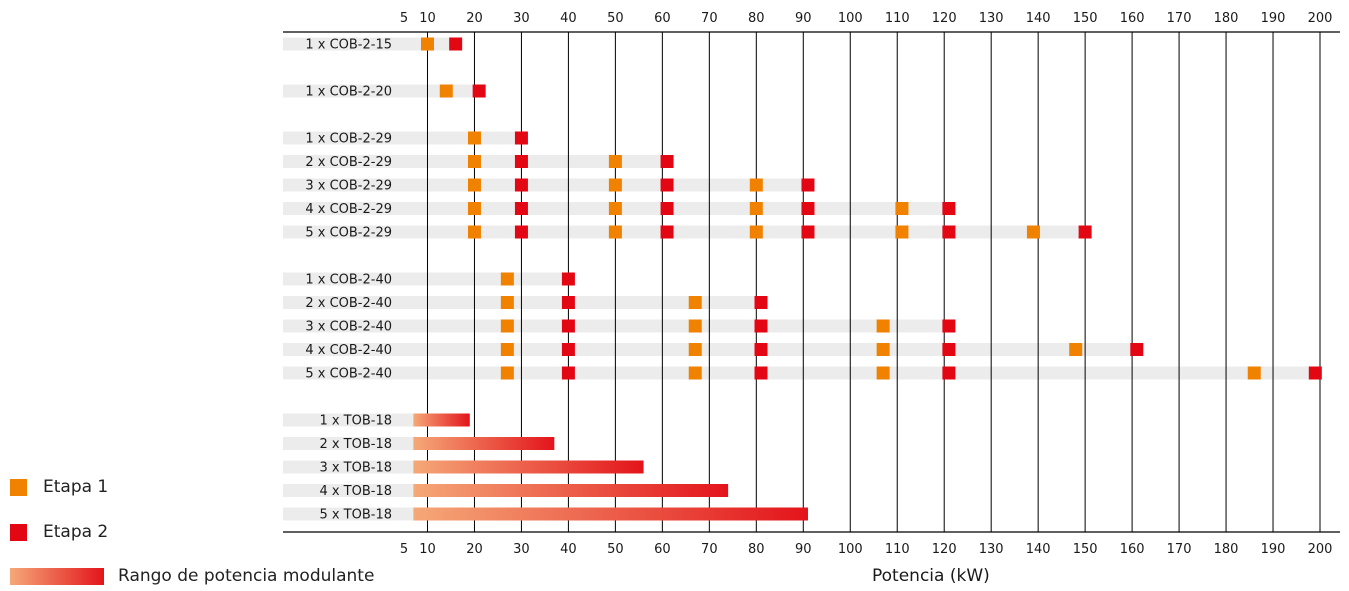 The image size is (1349, 591). Describe the element at coordinates (18, 532) in the screenshot. I see `stage2-swatch` at that location.